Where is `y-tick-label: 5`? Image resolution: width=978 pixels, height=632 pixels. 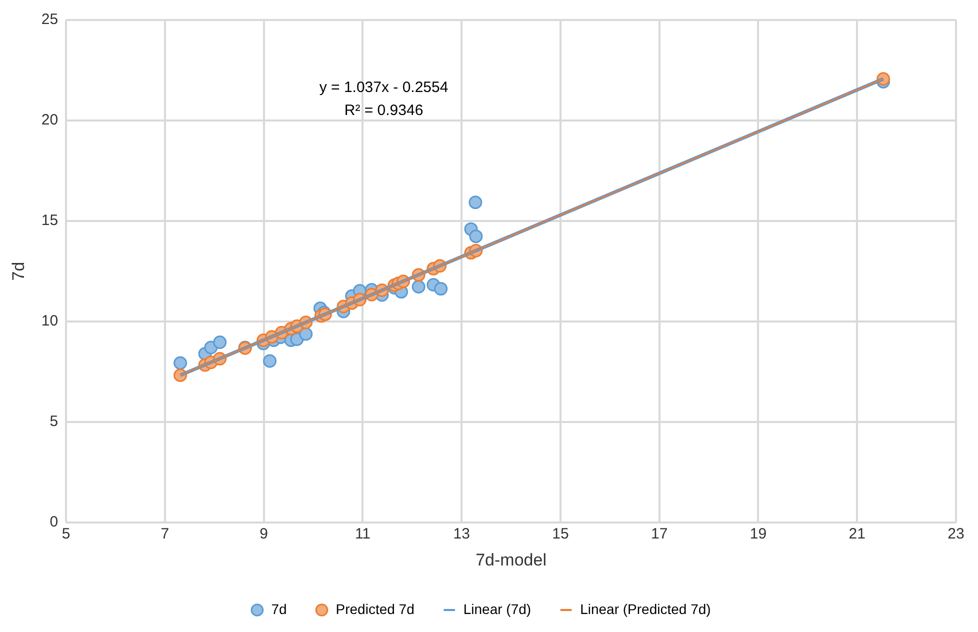 y-tick-label: 5 is located at coordinates (54, 421).